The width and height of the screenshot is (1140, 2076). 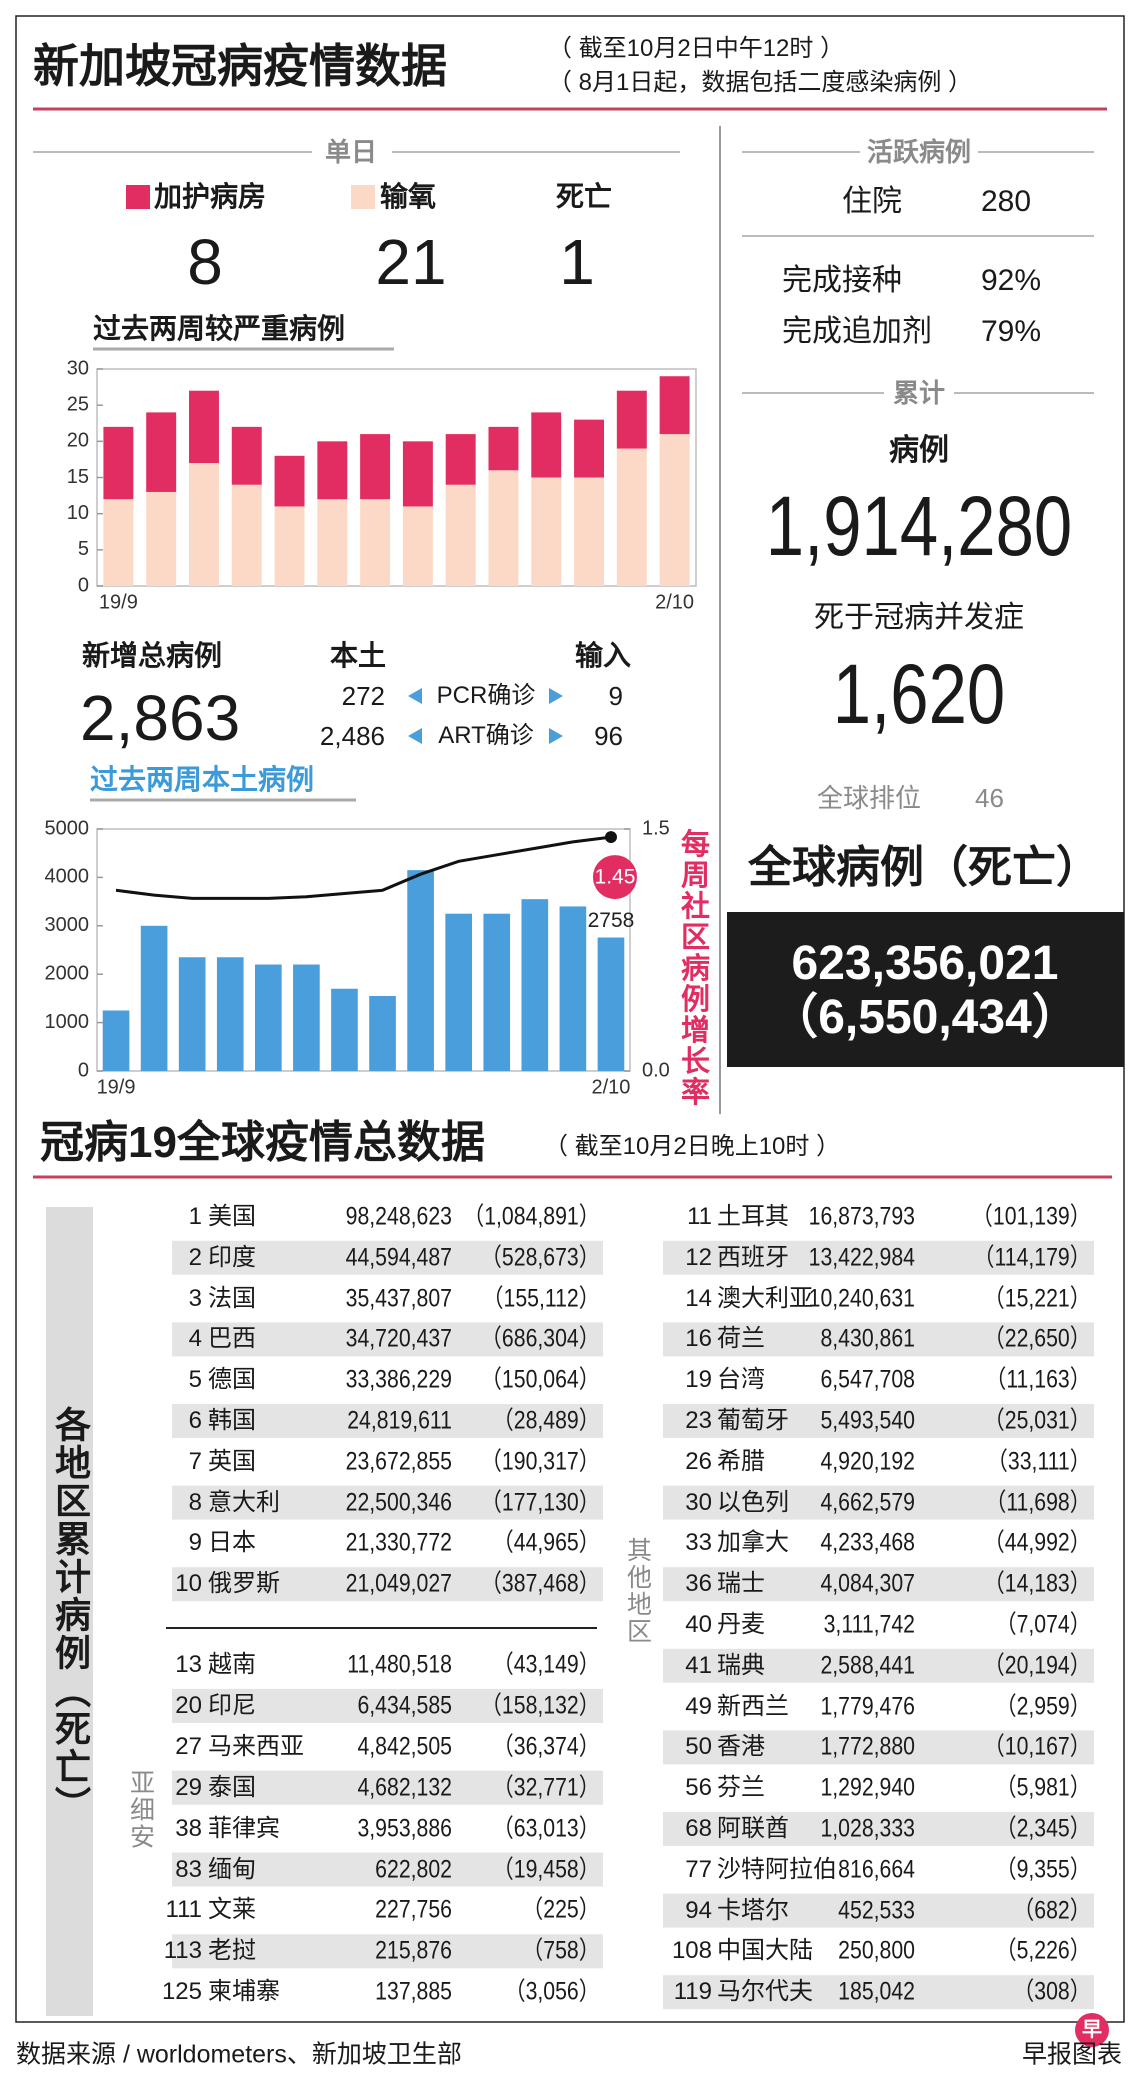 What do you see at coordinates (219, 328) in the screenshot?
I see `chart-title: 过去两周较严重病例` at bounding box center [219, 328].